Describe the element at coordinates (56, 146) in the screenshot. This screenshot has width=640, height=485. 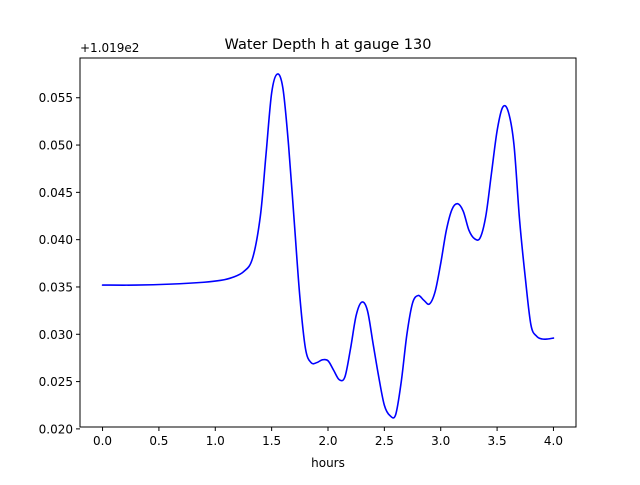
I see `y-tick-label: 0.050` at that location.